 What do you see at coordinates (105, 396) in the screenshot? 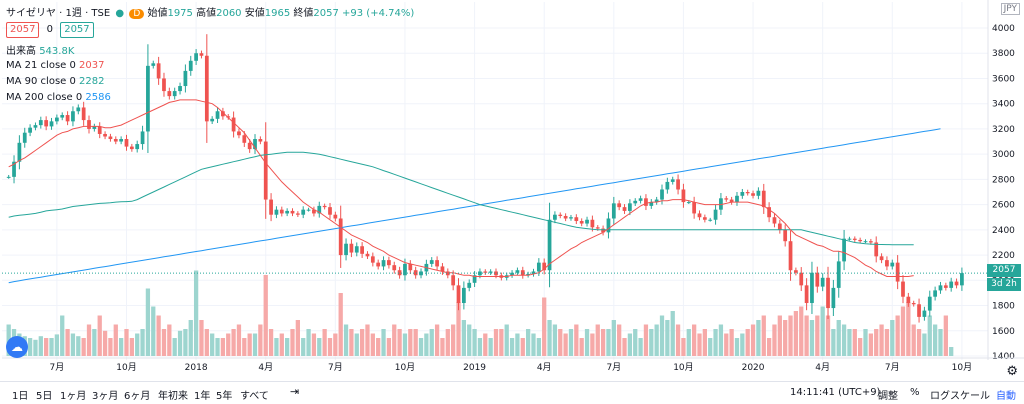
I see `range-3m: 3ヶ月` at bounding box center [105, 396].